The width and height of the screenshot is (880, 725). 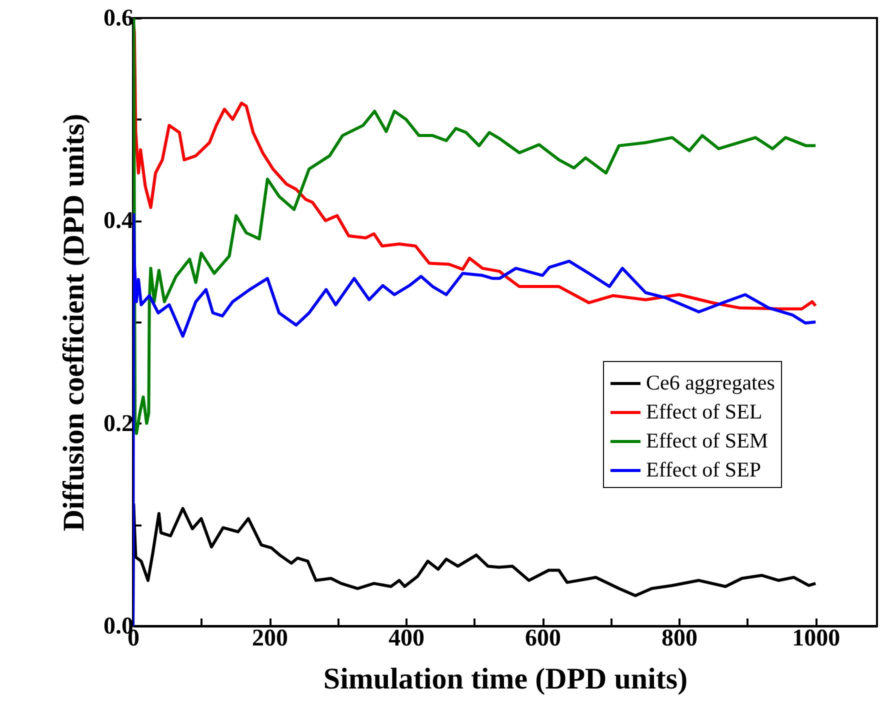 What do you see at coordinates (74, 323) in the screenshot?
I see `y-axis-title: Diffusion coefficient (DPD units)` at bounding box center [74, 323].